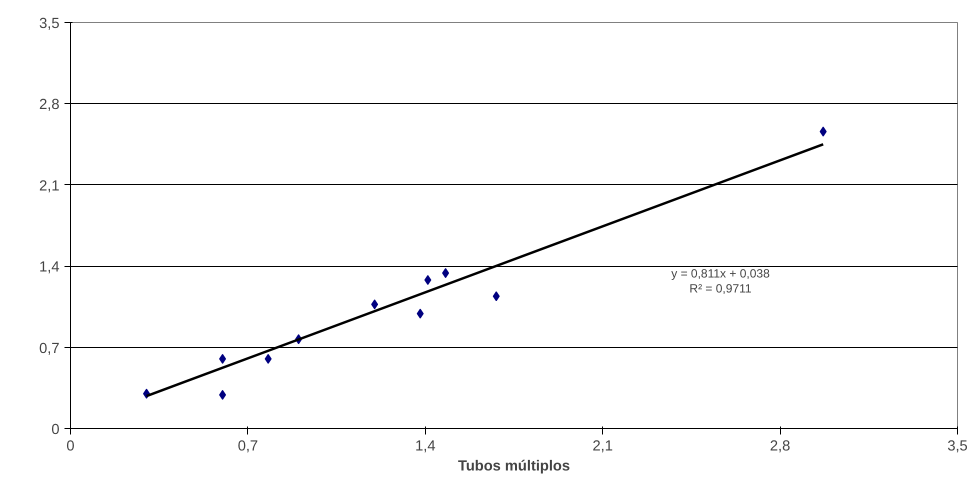  What do you see at coordinates (957, 446) in the screenshot?
I see `x-tick-label: 3,5` at bounding box center [957, 446].